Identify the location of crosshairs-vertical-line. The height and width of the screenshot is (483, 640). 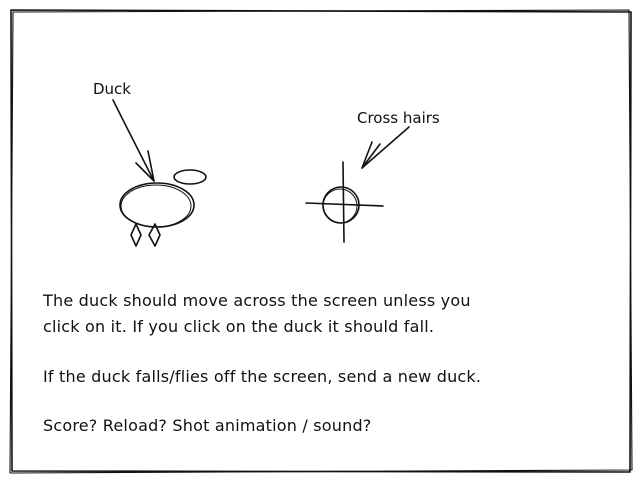
(343, 202).